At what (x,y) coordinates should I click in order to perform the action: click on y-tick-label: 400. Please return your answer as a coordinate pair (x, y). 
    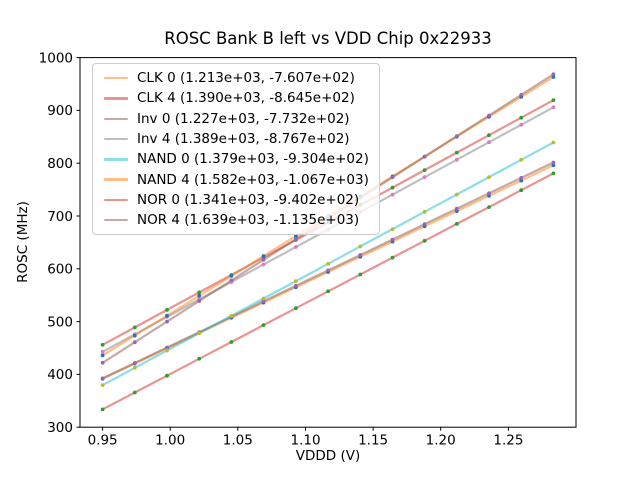
    Looking at the image, I should click on (60, 375).